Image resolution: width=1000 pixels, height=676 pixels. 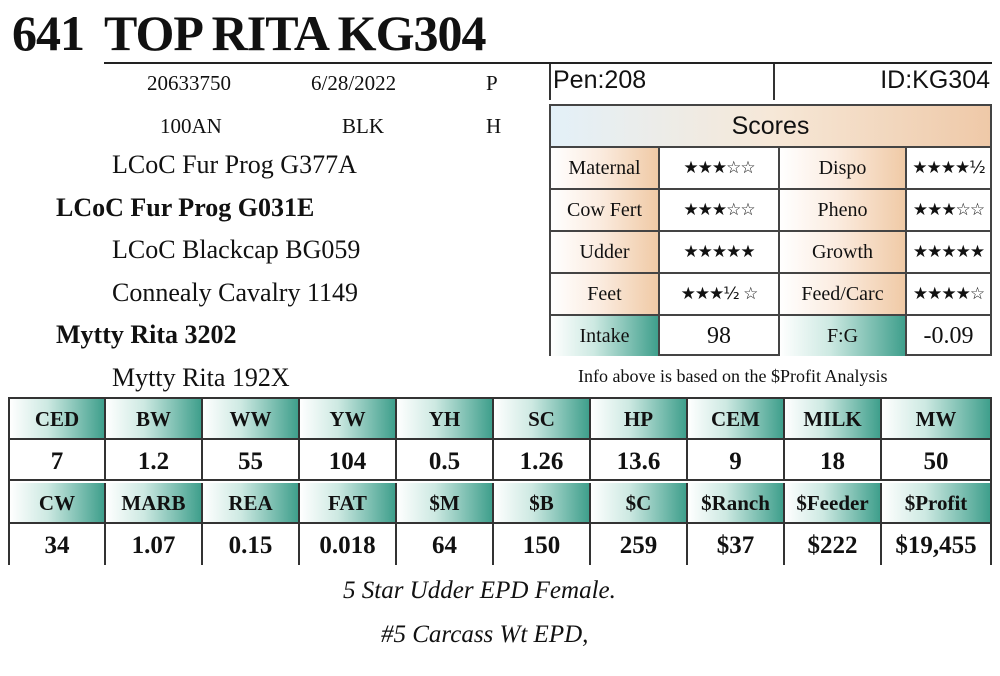 I want to click on epd-header-cell: CW, so click(x=58, y=503).